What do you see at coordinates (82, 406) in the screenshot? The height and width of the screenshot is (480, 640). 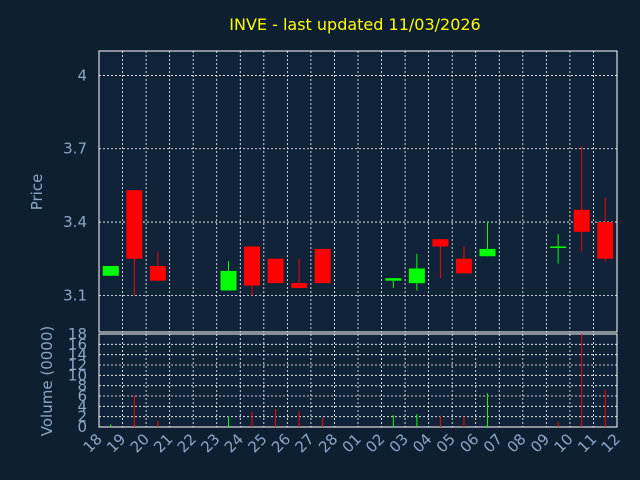 I see `volume-tick-label: 4` at bounding box center [82, 406].